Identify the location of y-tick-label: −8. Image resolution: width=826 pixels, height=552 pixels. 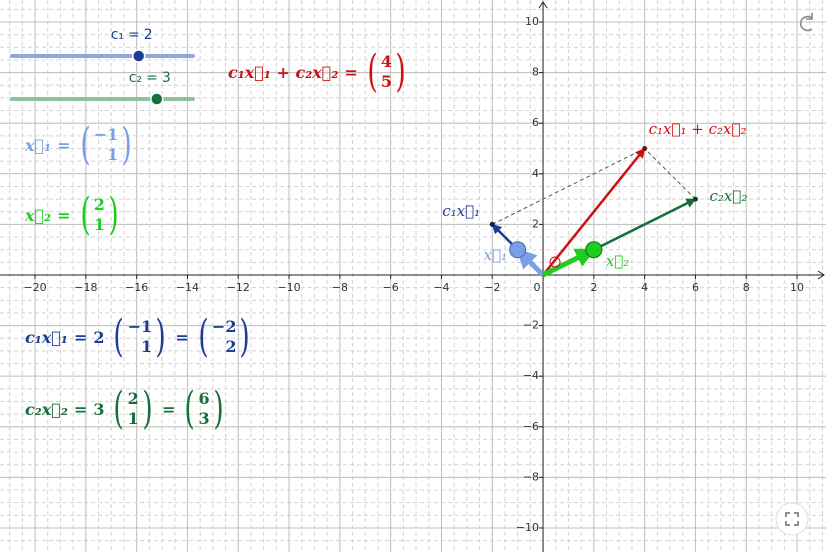
(531, 476).